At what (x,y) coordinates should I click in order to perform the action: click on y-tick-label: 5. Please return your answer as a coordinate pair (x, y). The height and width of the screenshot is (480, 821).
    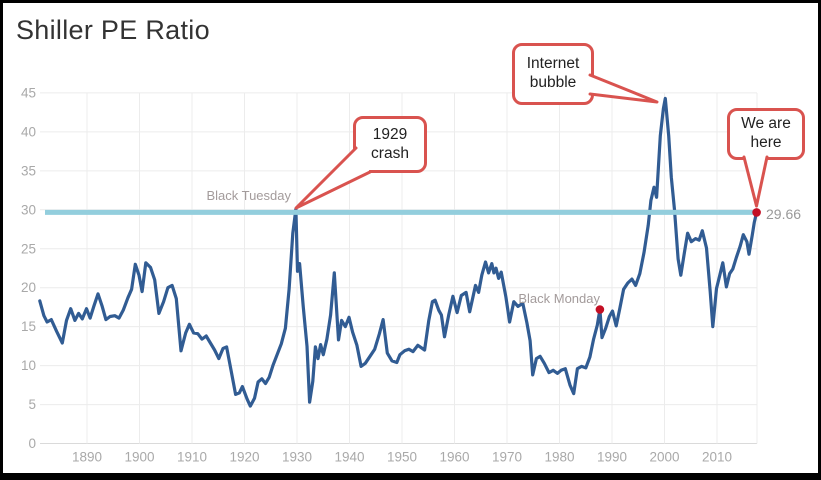
    Looking at the image, I should click on (32, 404).